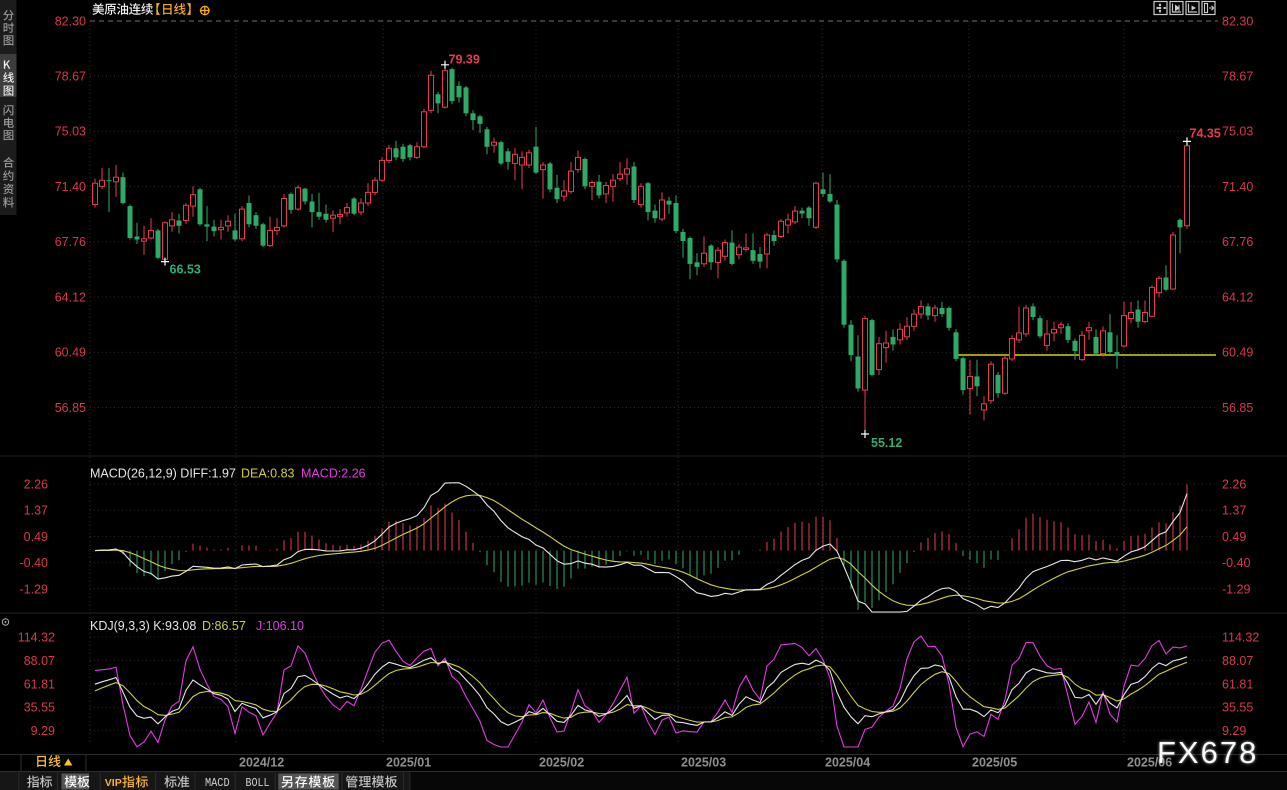 Image resolution: width=1287 pixels, height=790 pixels. What do you see at coordinates (224, 626) in the screenshot?
I see `svg-text: D:86.57` at bounding box center [224, 626].